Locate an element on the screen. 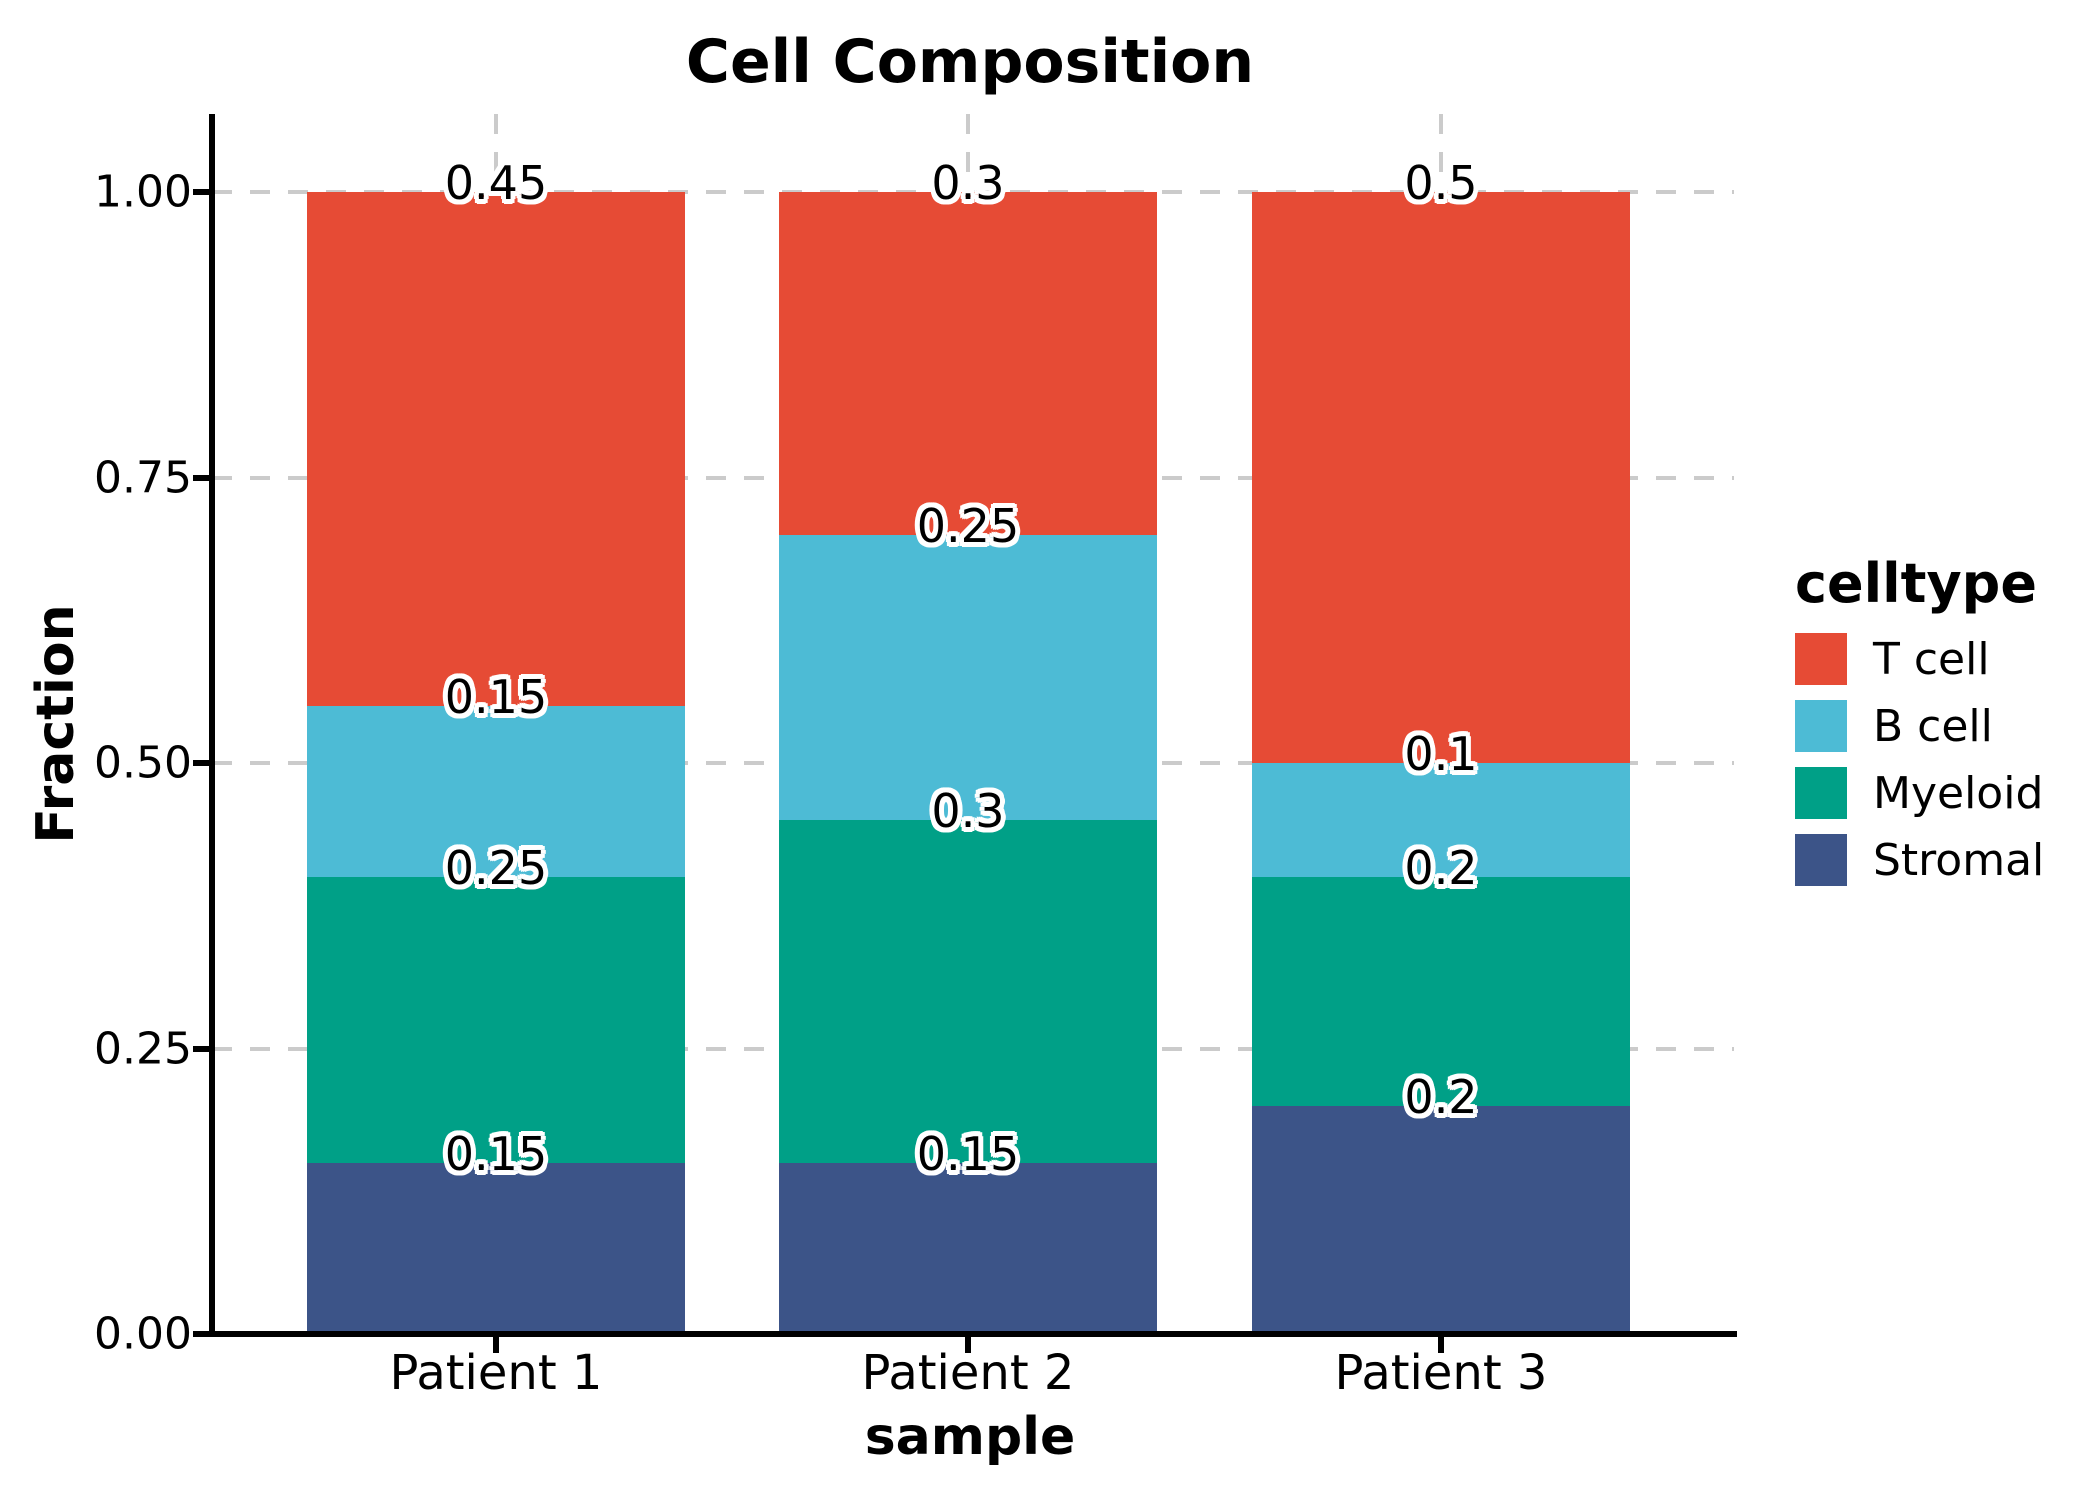 This screenshot has width=2100, height=1500. bar-value-label-patient-3-myeloid: 0.2 is located at coordinates (1441, 868).